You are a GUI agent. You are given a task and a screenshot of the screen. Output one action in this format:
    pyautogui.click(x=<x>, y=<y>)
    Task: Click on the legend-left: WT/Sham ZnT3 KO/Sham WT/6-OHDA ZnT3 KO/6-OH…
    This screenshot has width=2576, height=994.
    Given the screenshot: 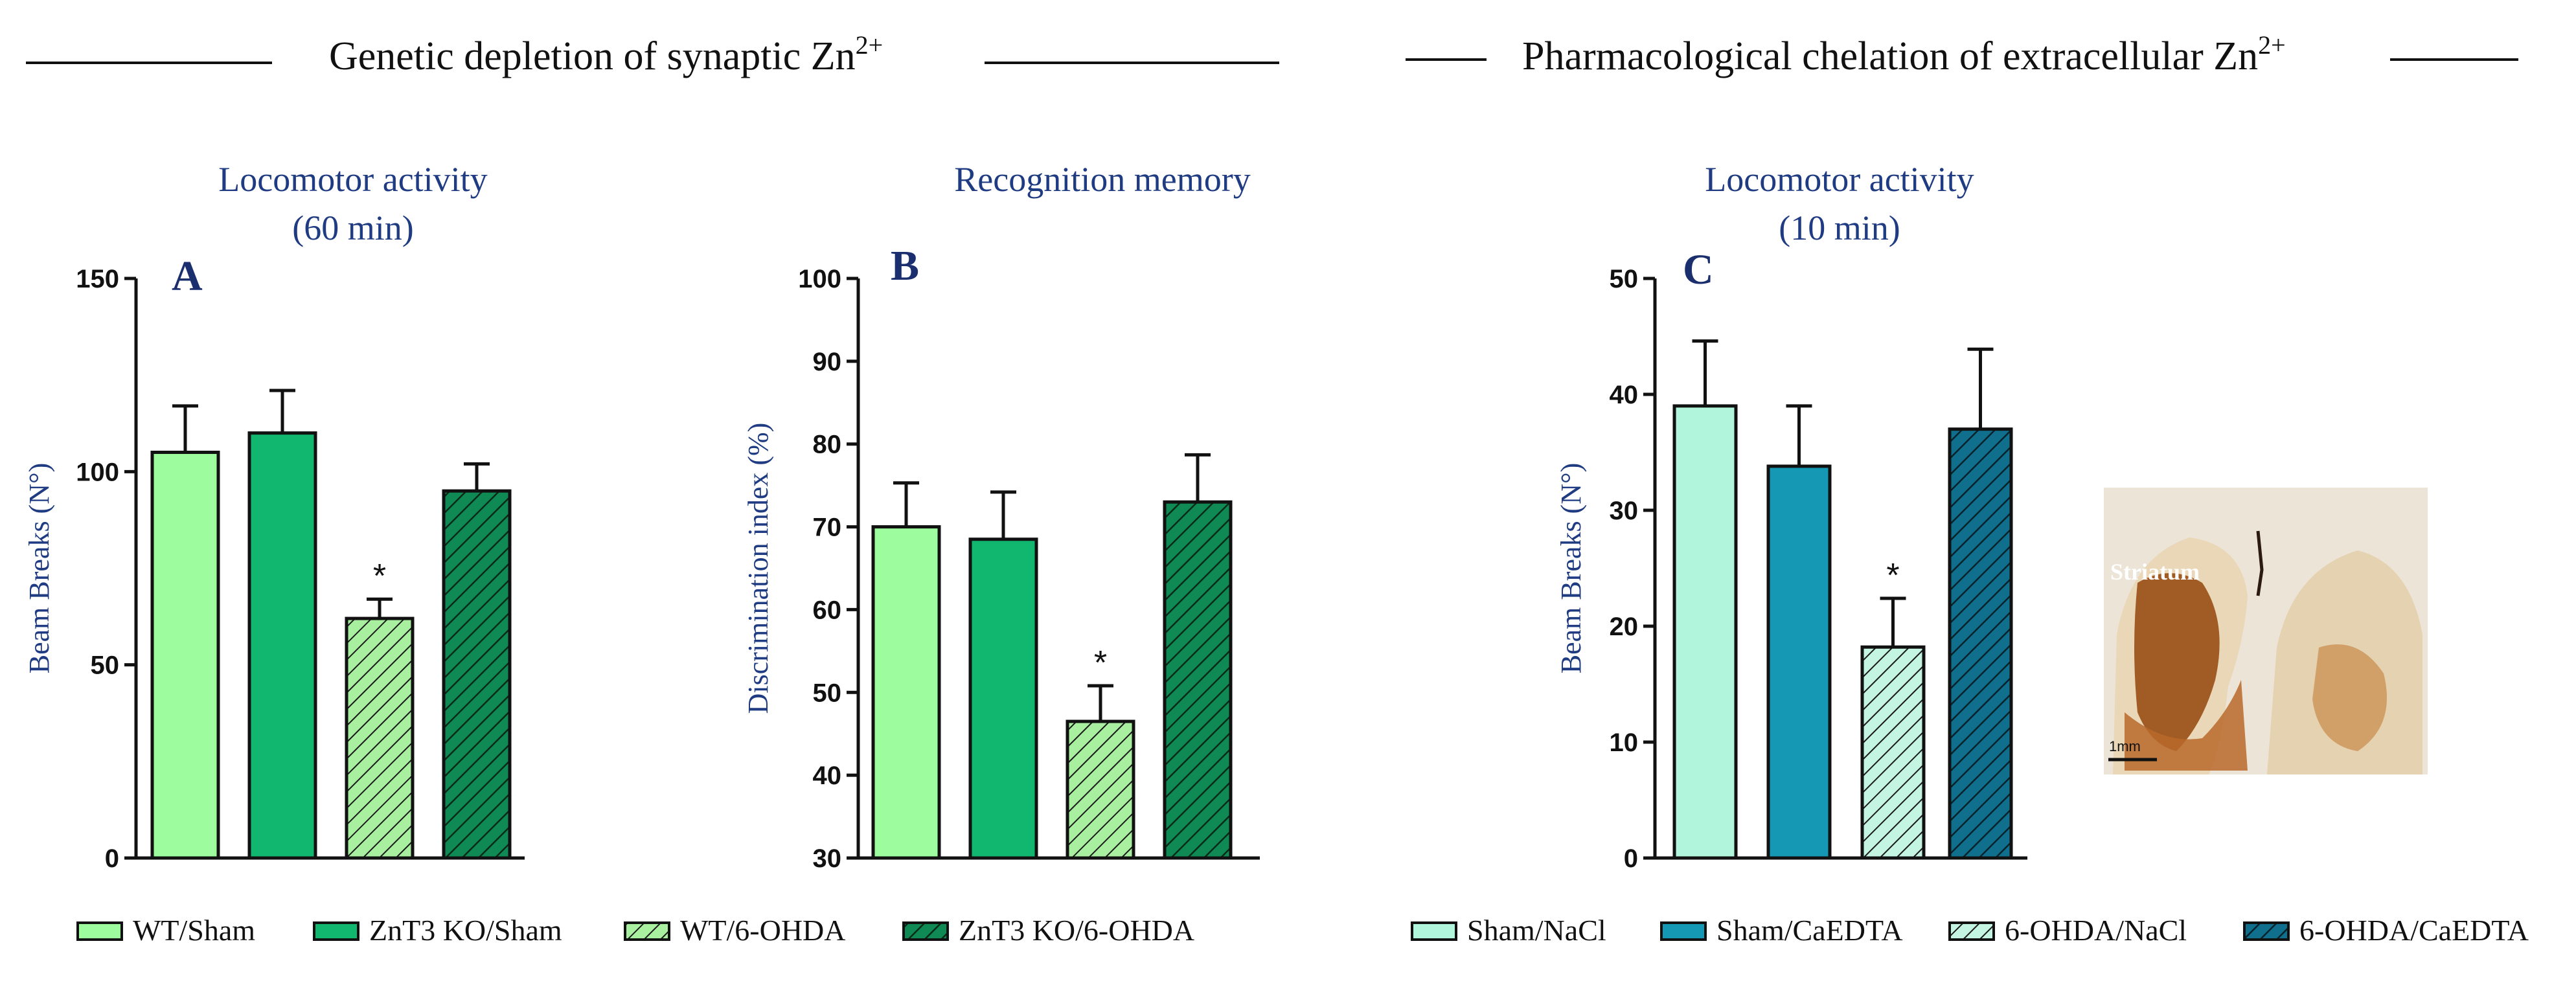 What is the action you would take?
    pyautogui.click(x=635, y=931)
    